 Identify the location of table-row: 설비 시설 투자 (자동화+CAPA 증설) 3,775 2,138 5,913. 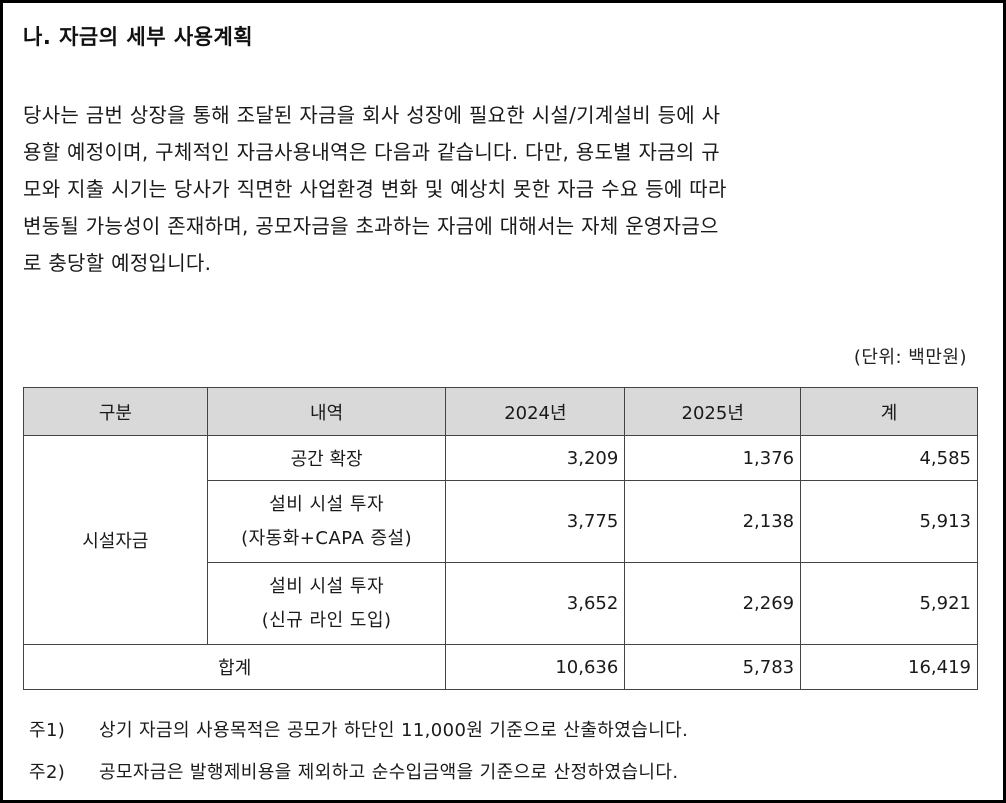
(501, 521).